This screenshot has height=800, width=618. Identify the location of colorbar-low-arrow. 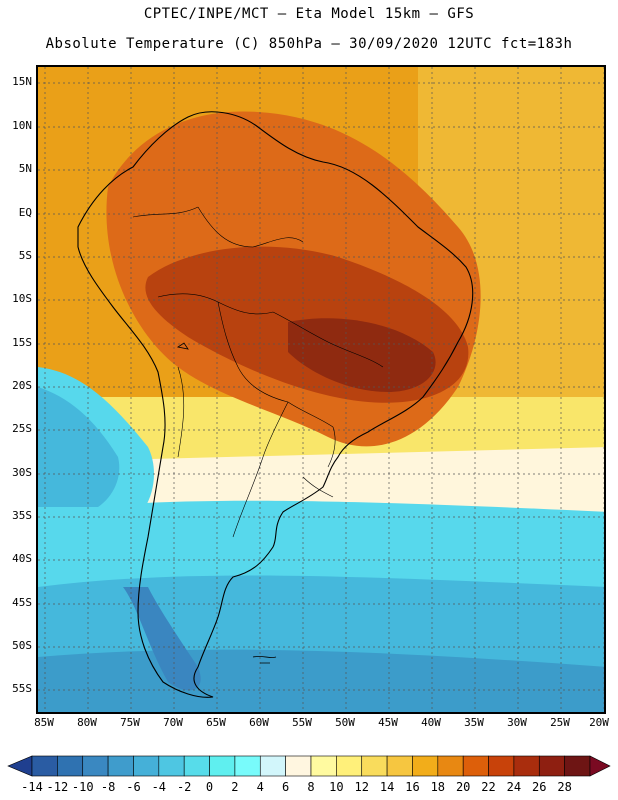
(20, 766).